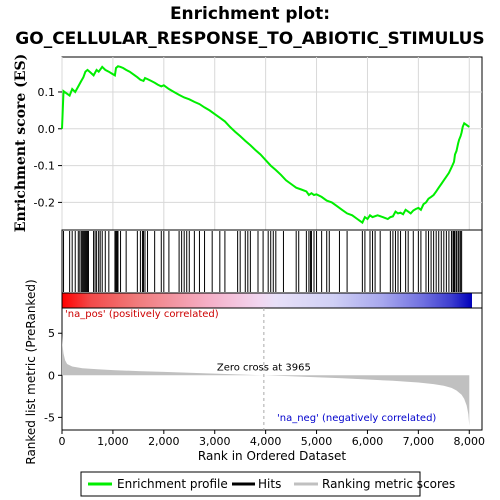  What do you see at coordinates (31, 371) in the screenshot?
I see `metric-y-axis-label: Ranked list metric (PreRanked)` at bounding box center [31, 371].